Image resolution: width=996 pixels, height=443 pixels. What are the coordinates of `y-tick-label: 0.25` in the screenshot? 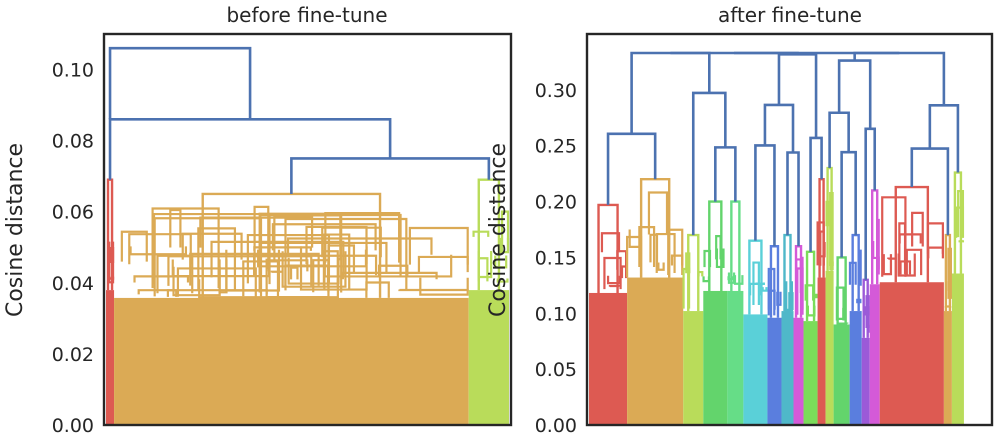 It's located at (556, 147).